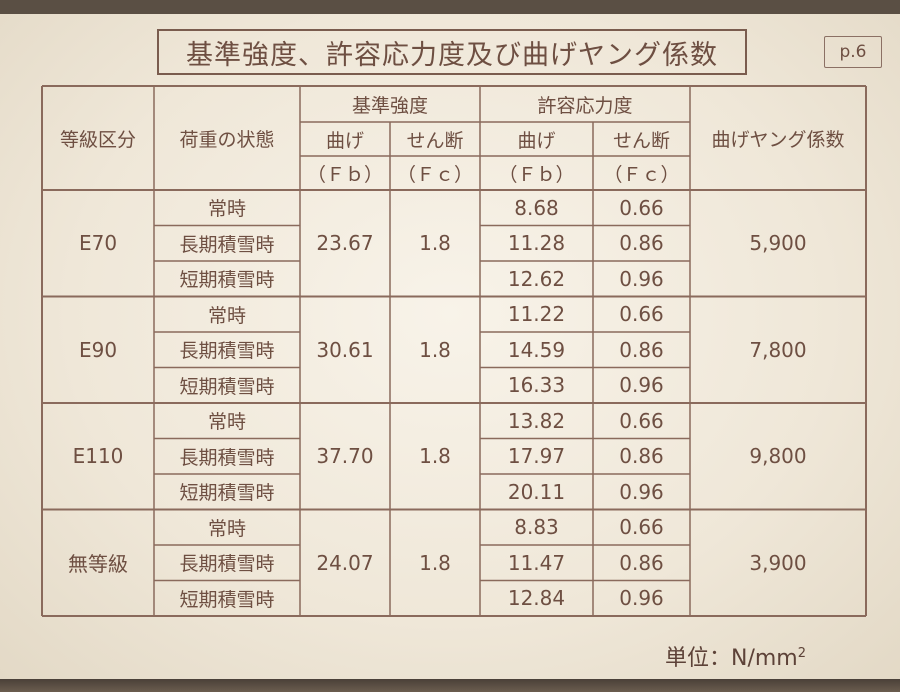 The width and height of the screenshot is (900, 692). What do you see at coordinates (536, 207) in the screenshot?
I see `allow-bending-value: 8.68` at bounding box center [536, 207].